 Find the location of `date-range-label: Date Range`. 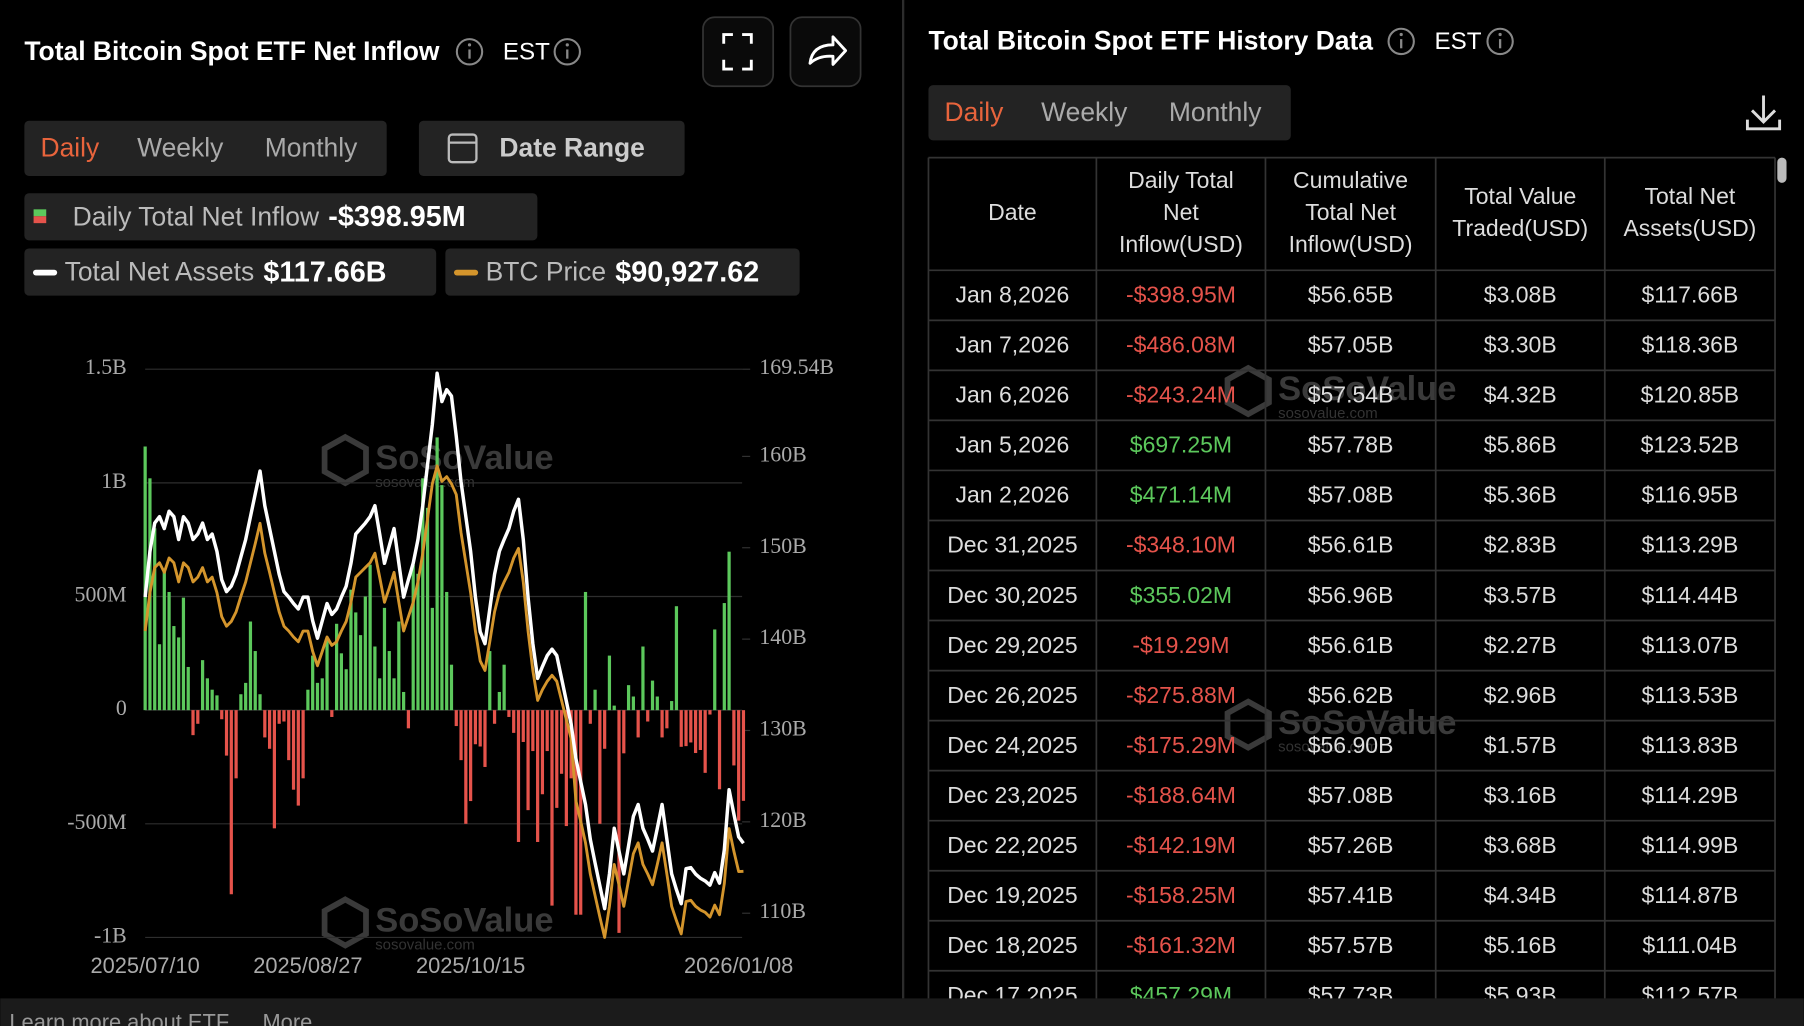

date-range-label: Date Range is located at coordinates (571, 148).